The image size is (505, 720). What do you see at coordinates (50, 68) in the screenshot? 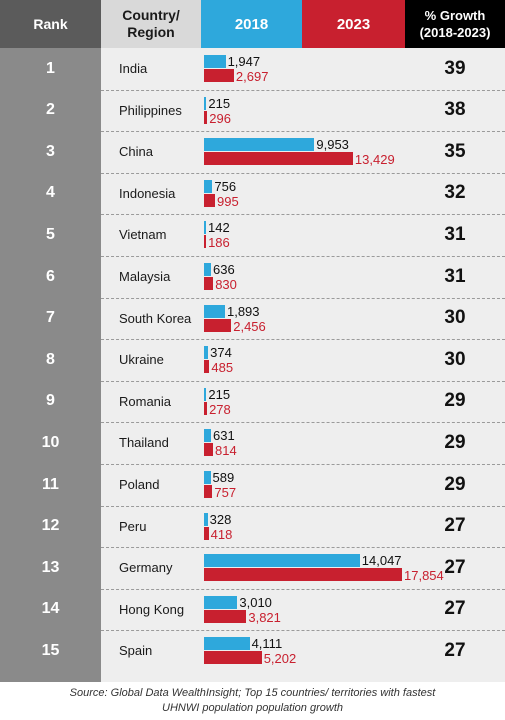
I see `rank-label: 1` at bounding box center [50, 68].